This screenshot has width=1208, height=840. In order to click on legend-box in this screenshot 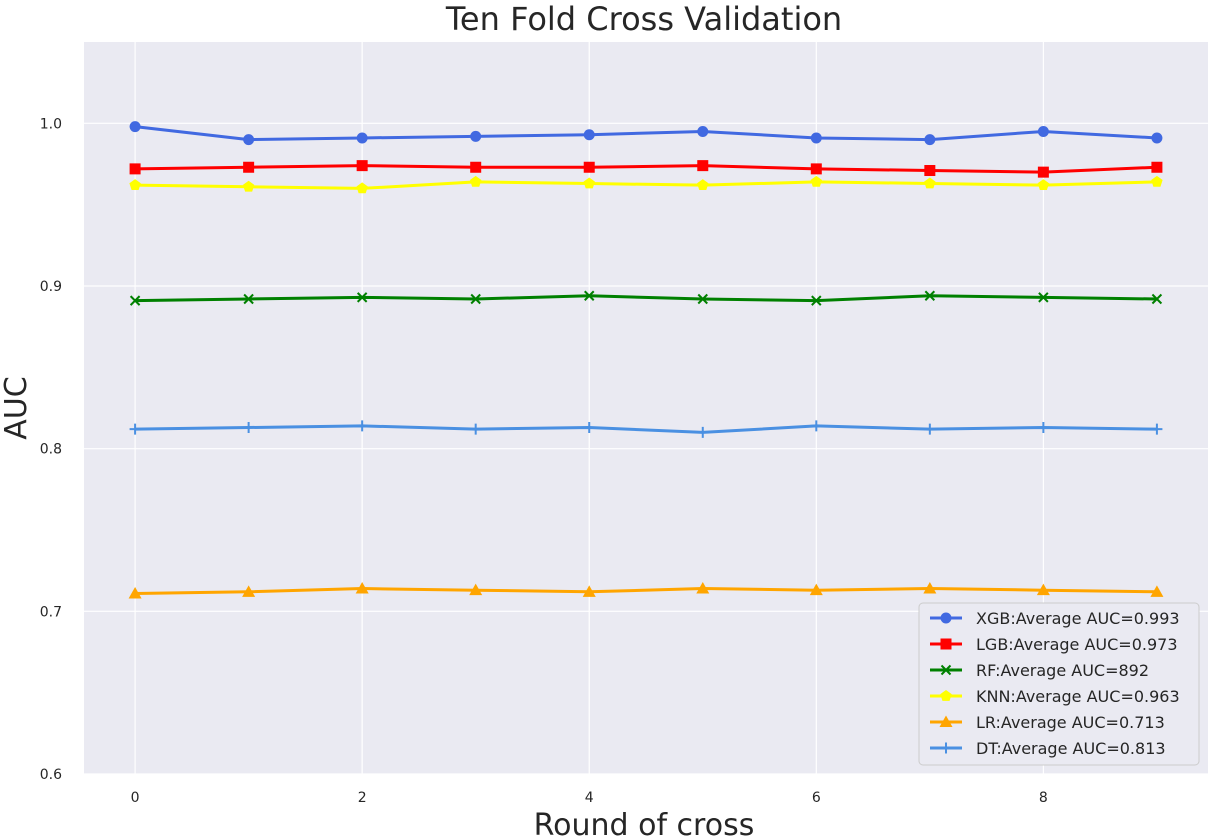, I will do `click(1059, 684)`.